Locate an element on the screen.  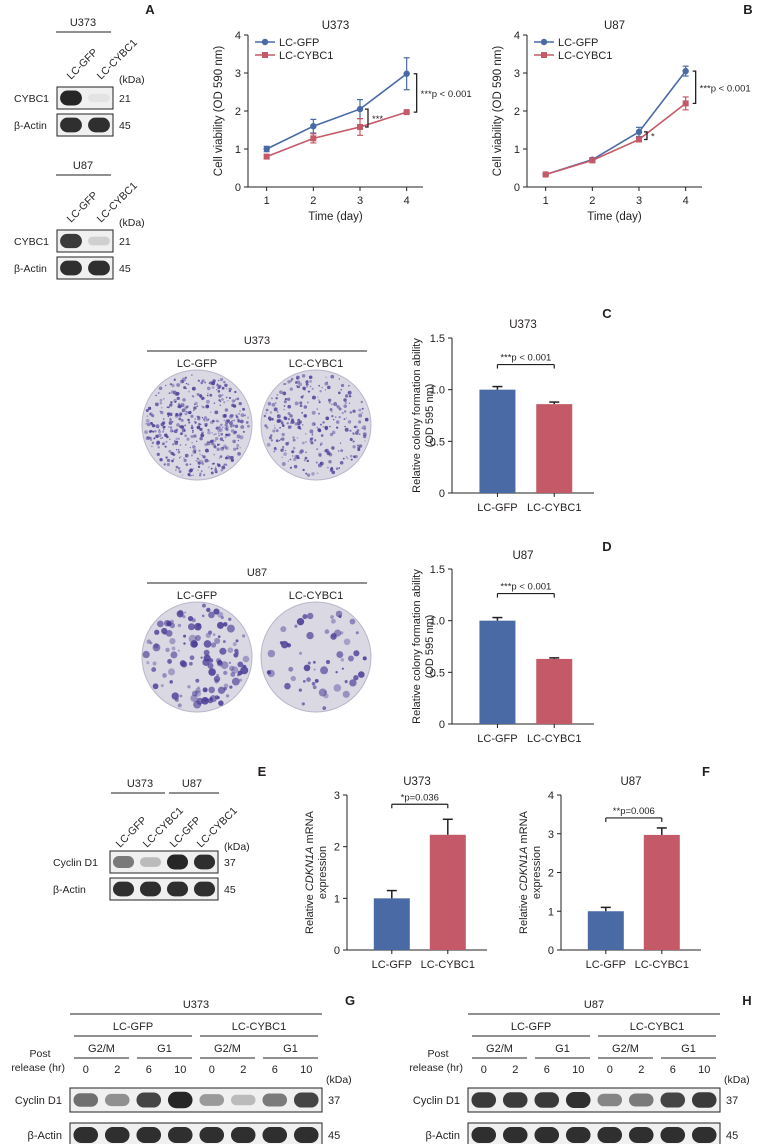
blot-a-protein-label: CYBC1 is located at coordinates (31, 242).